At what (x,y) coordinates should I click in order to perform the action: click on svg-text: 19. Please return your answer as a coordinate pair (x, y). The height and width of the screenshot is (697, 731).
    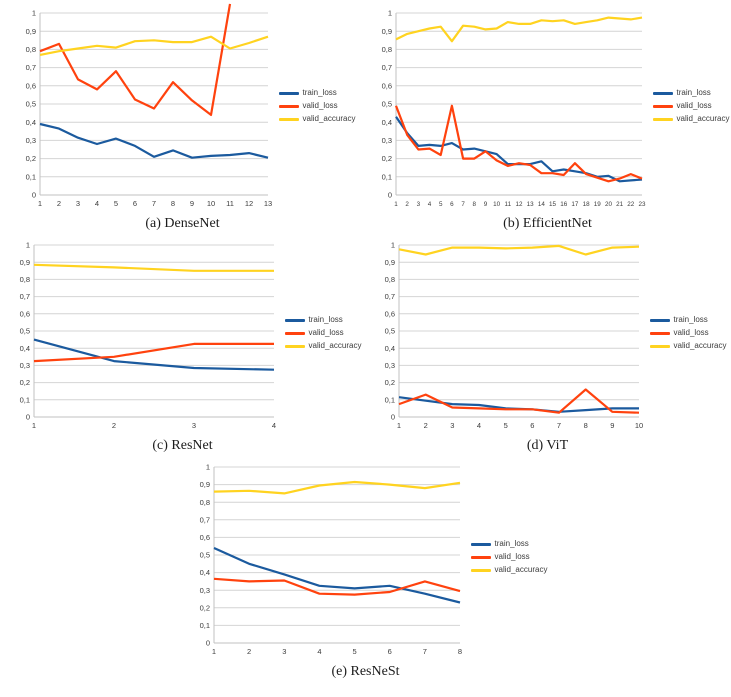
    Looking at the image, I should click on (597, 204).